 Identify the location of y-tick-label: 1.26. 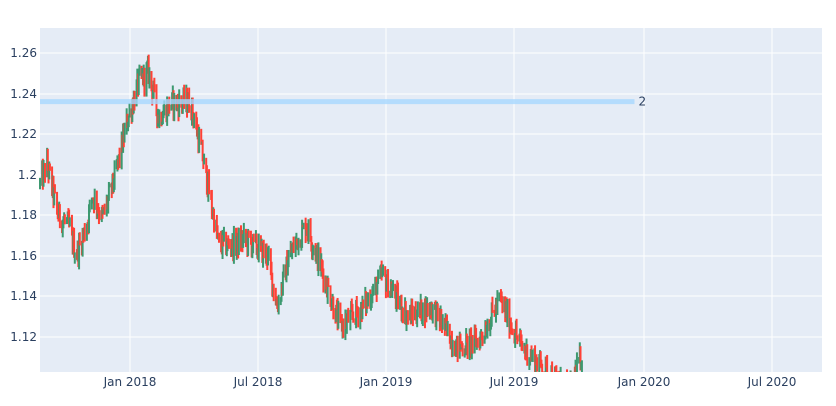
(23, 53).